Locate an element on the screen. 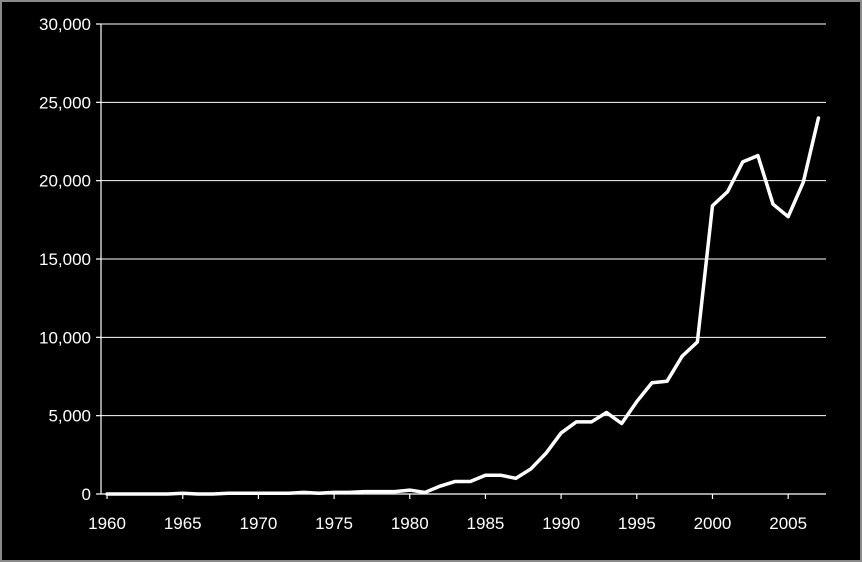 The height and width of the screenshot is (562, 862). x-tick-label-3: 1975 is located at coordinates (334, 523).